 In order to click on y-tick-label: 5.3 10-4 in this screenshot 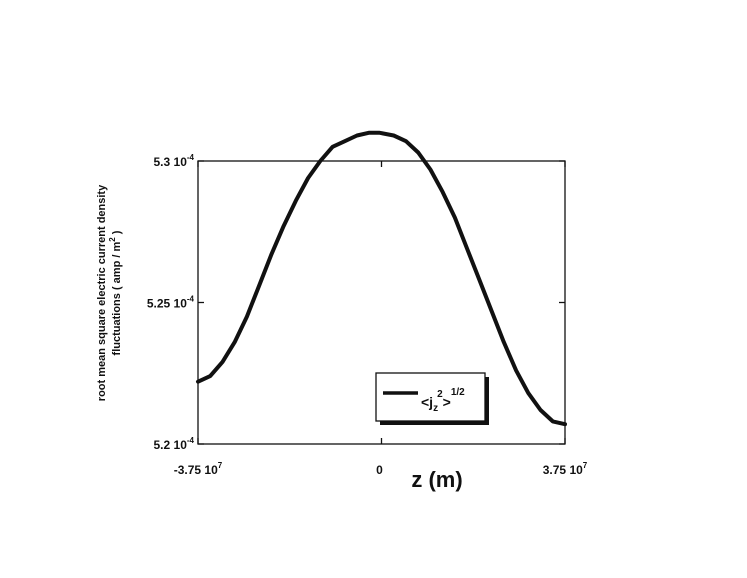, I will do `click(174, 161)`.